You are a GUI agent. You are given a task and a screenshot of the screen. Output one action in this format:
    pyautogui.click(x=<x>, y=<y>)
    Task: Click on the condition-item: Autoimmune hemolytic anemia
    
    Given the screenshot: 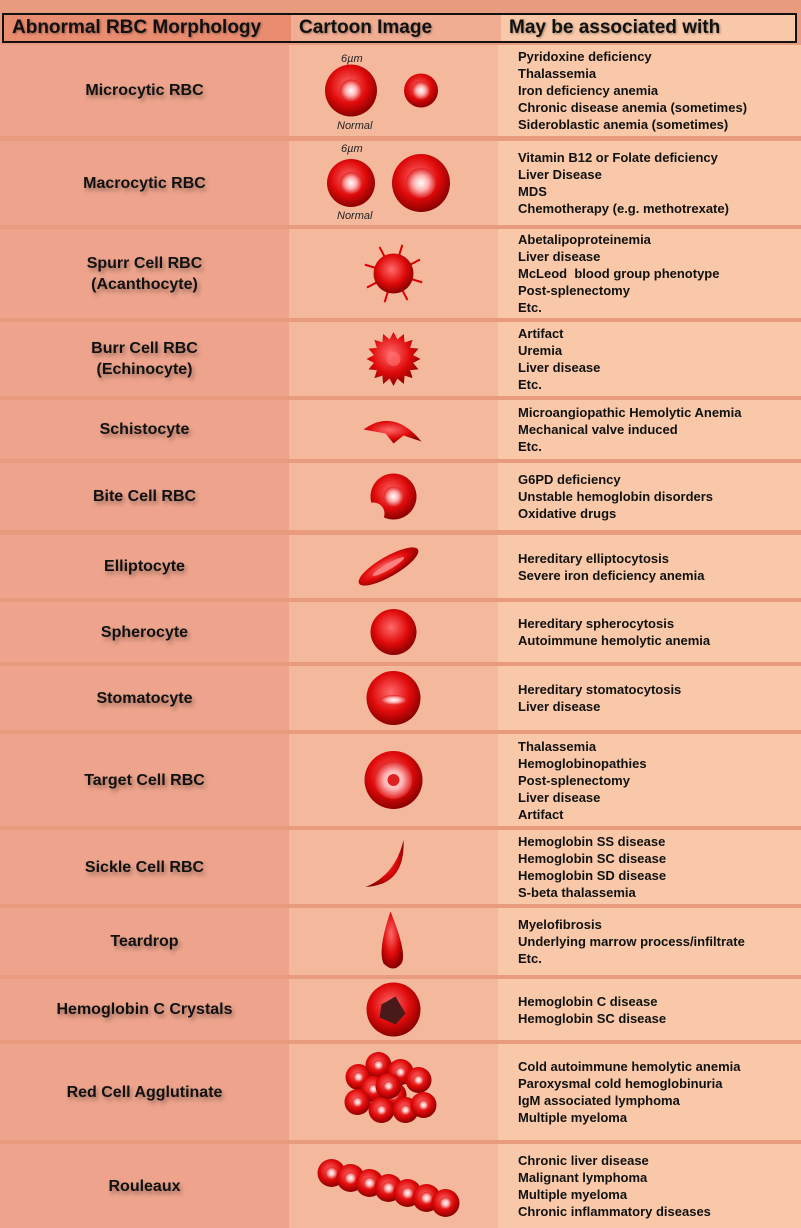 What is the action you would take?
    pyautogui.click(x=614, y=640)
    